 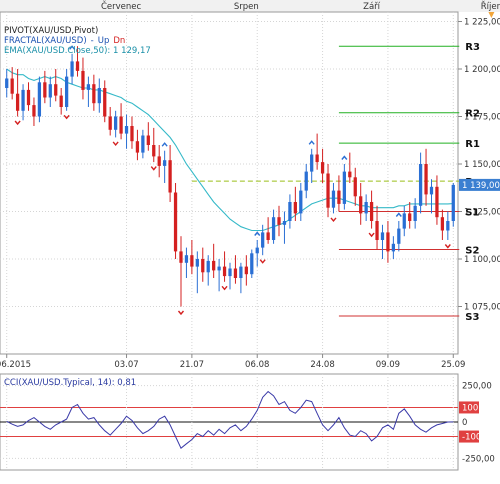 I want to click on legend-fractal-dn: Dn, so click(x=119, y=41).